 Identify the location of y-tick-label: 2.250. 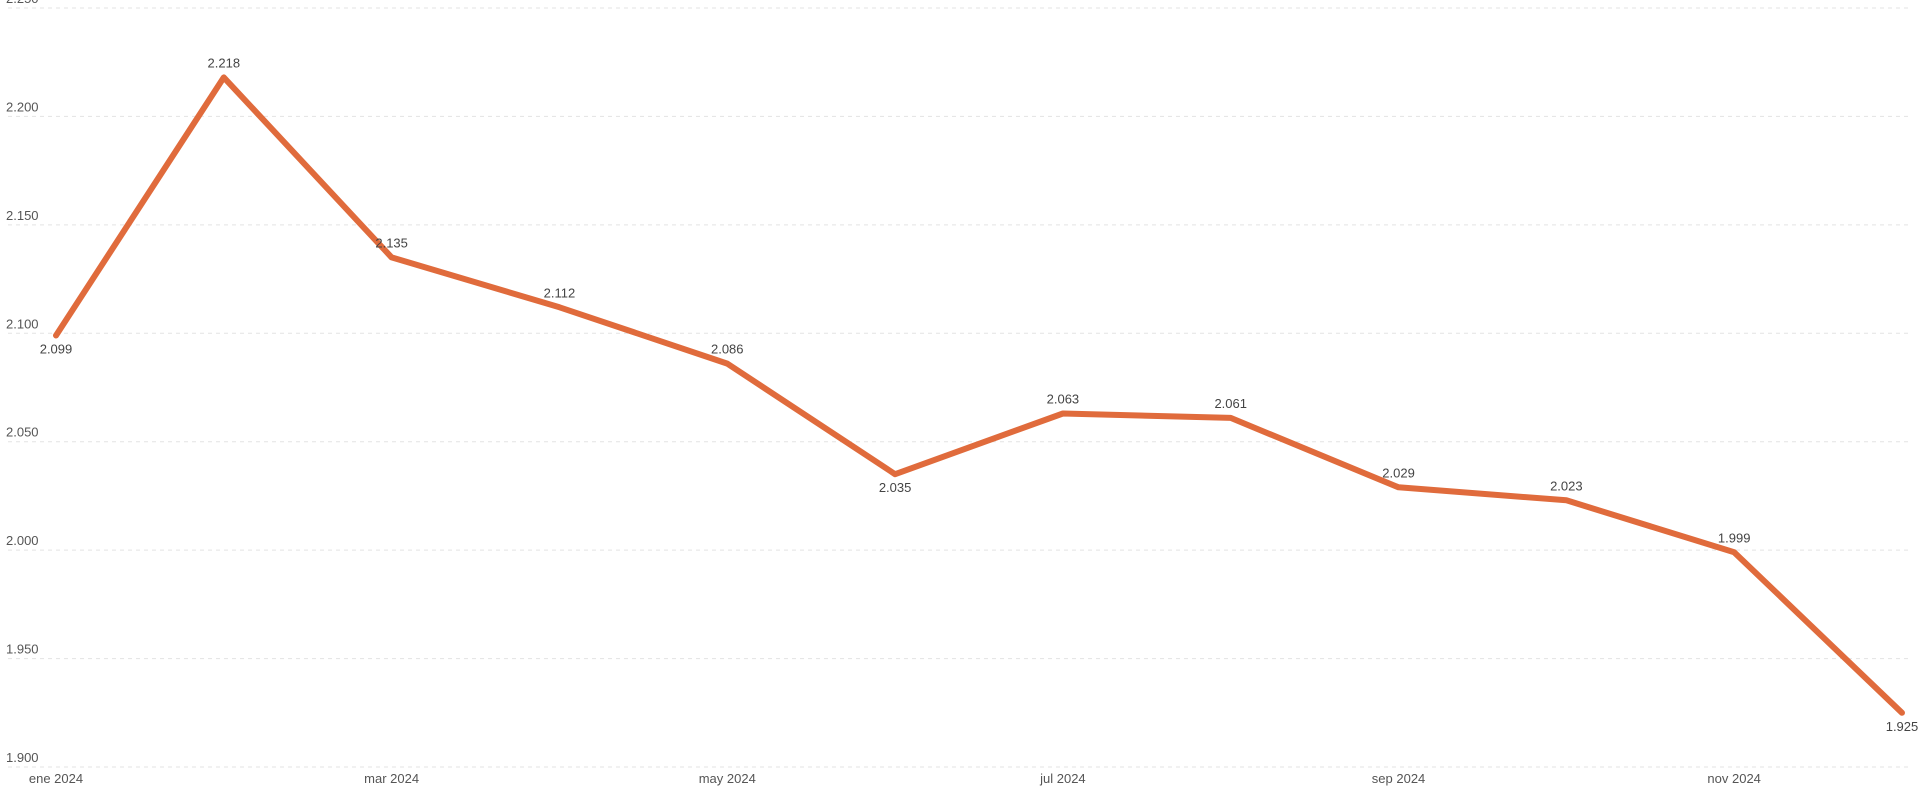
(22, 3).